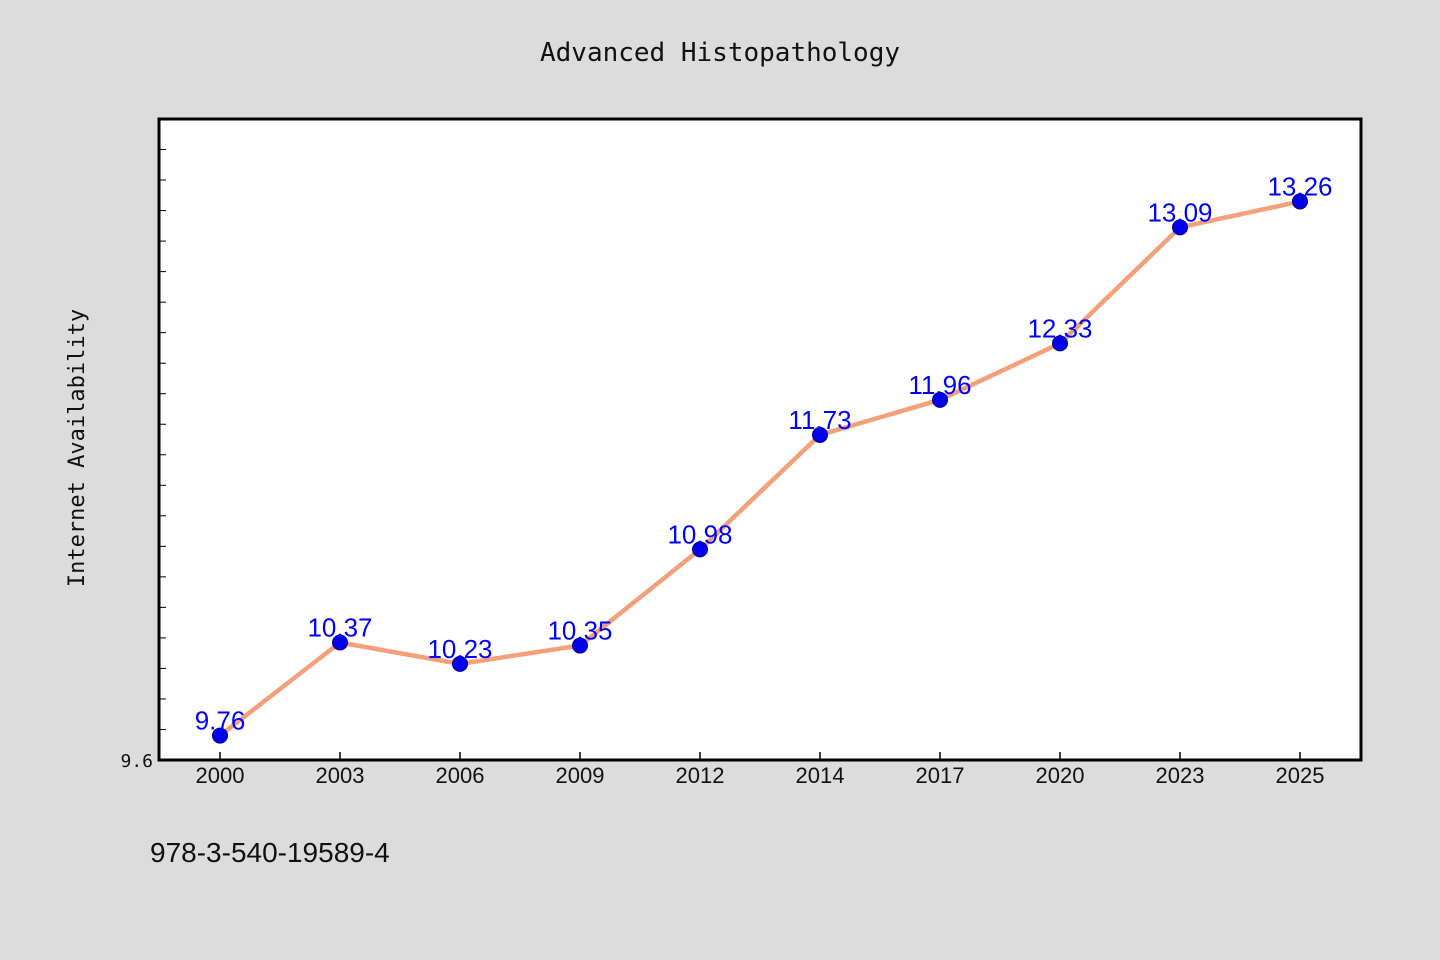  What do you see at coordinates (339, 627) in the screenshot?
I see `data-label: 10.37` at bounding box center [339, 627].